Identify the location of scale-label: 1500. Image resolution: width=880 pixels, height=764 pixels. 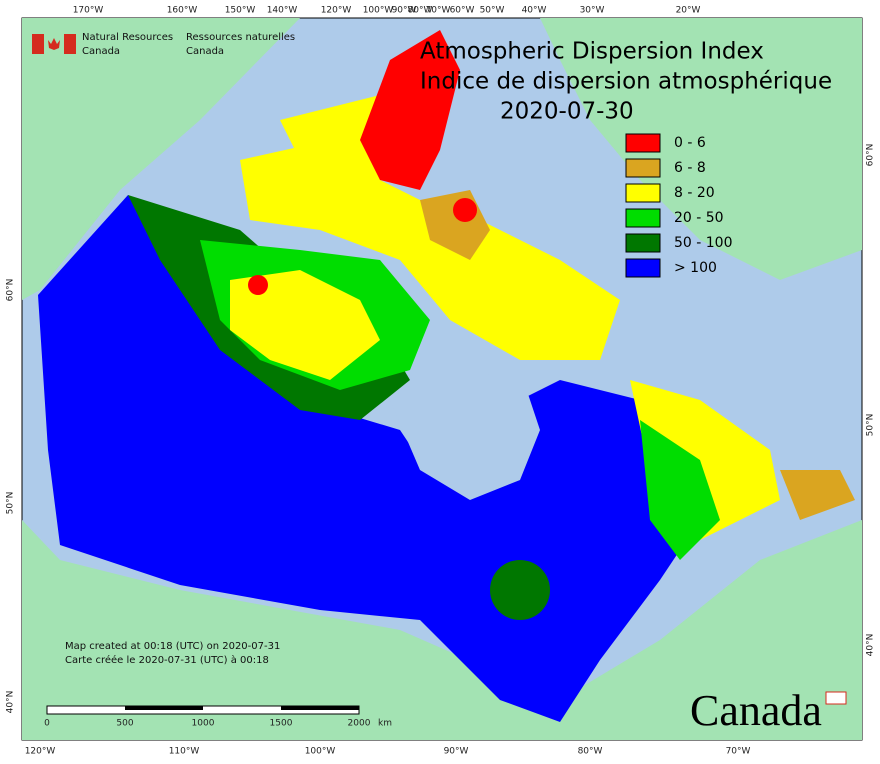
(281, 724).